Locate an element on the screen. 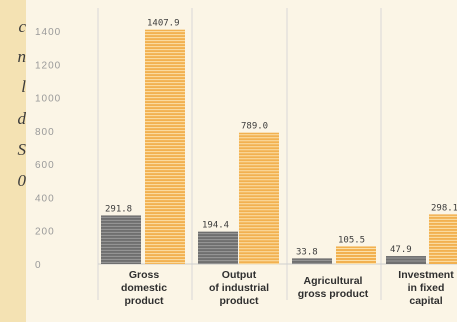 The width and height of the screenshot is (457, 322). category-label: in fixed is located at coordinates (426, 288).